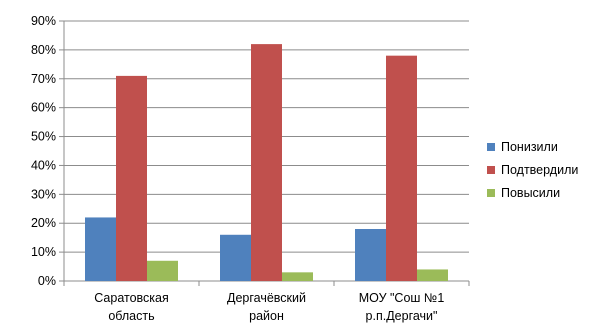 This screenshot has width=597, height=325. Describe the element at coordinates (531, 192) in the screenshot. I see `legend-label: Повысили` at that location.